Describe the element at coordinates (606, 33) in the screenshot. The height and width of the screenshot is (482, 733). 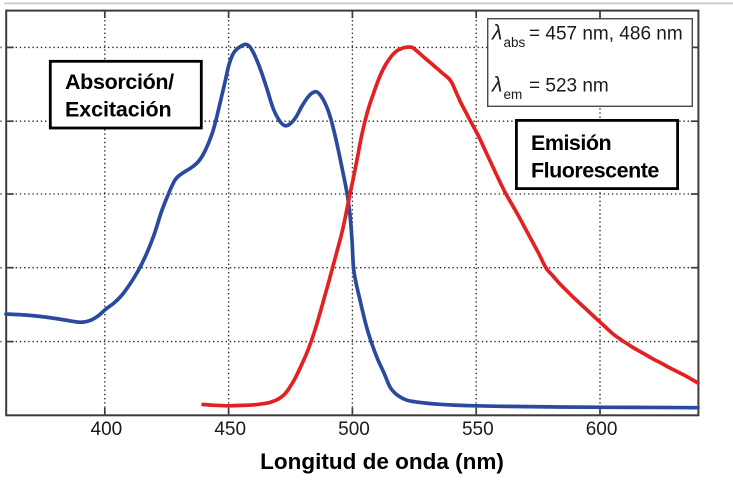
I see `svg-text: = 457 nm, 486 nm` at that location.